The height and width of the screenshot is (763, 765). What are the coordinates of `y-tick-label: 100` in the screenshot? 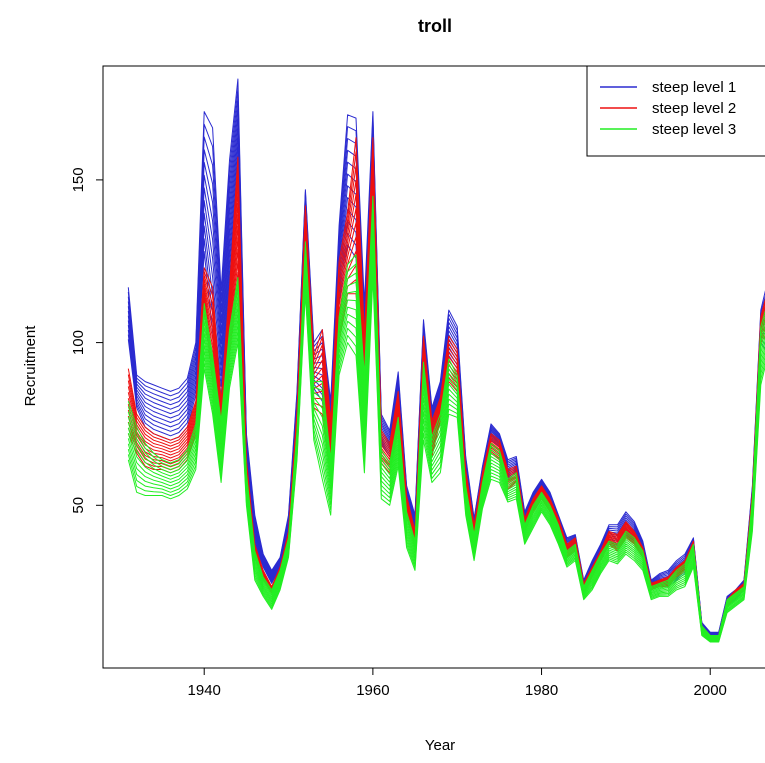 It's located at (78, 342).